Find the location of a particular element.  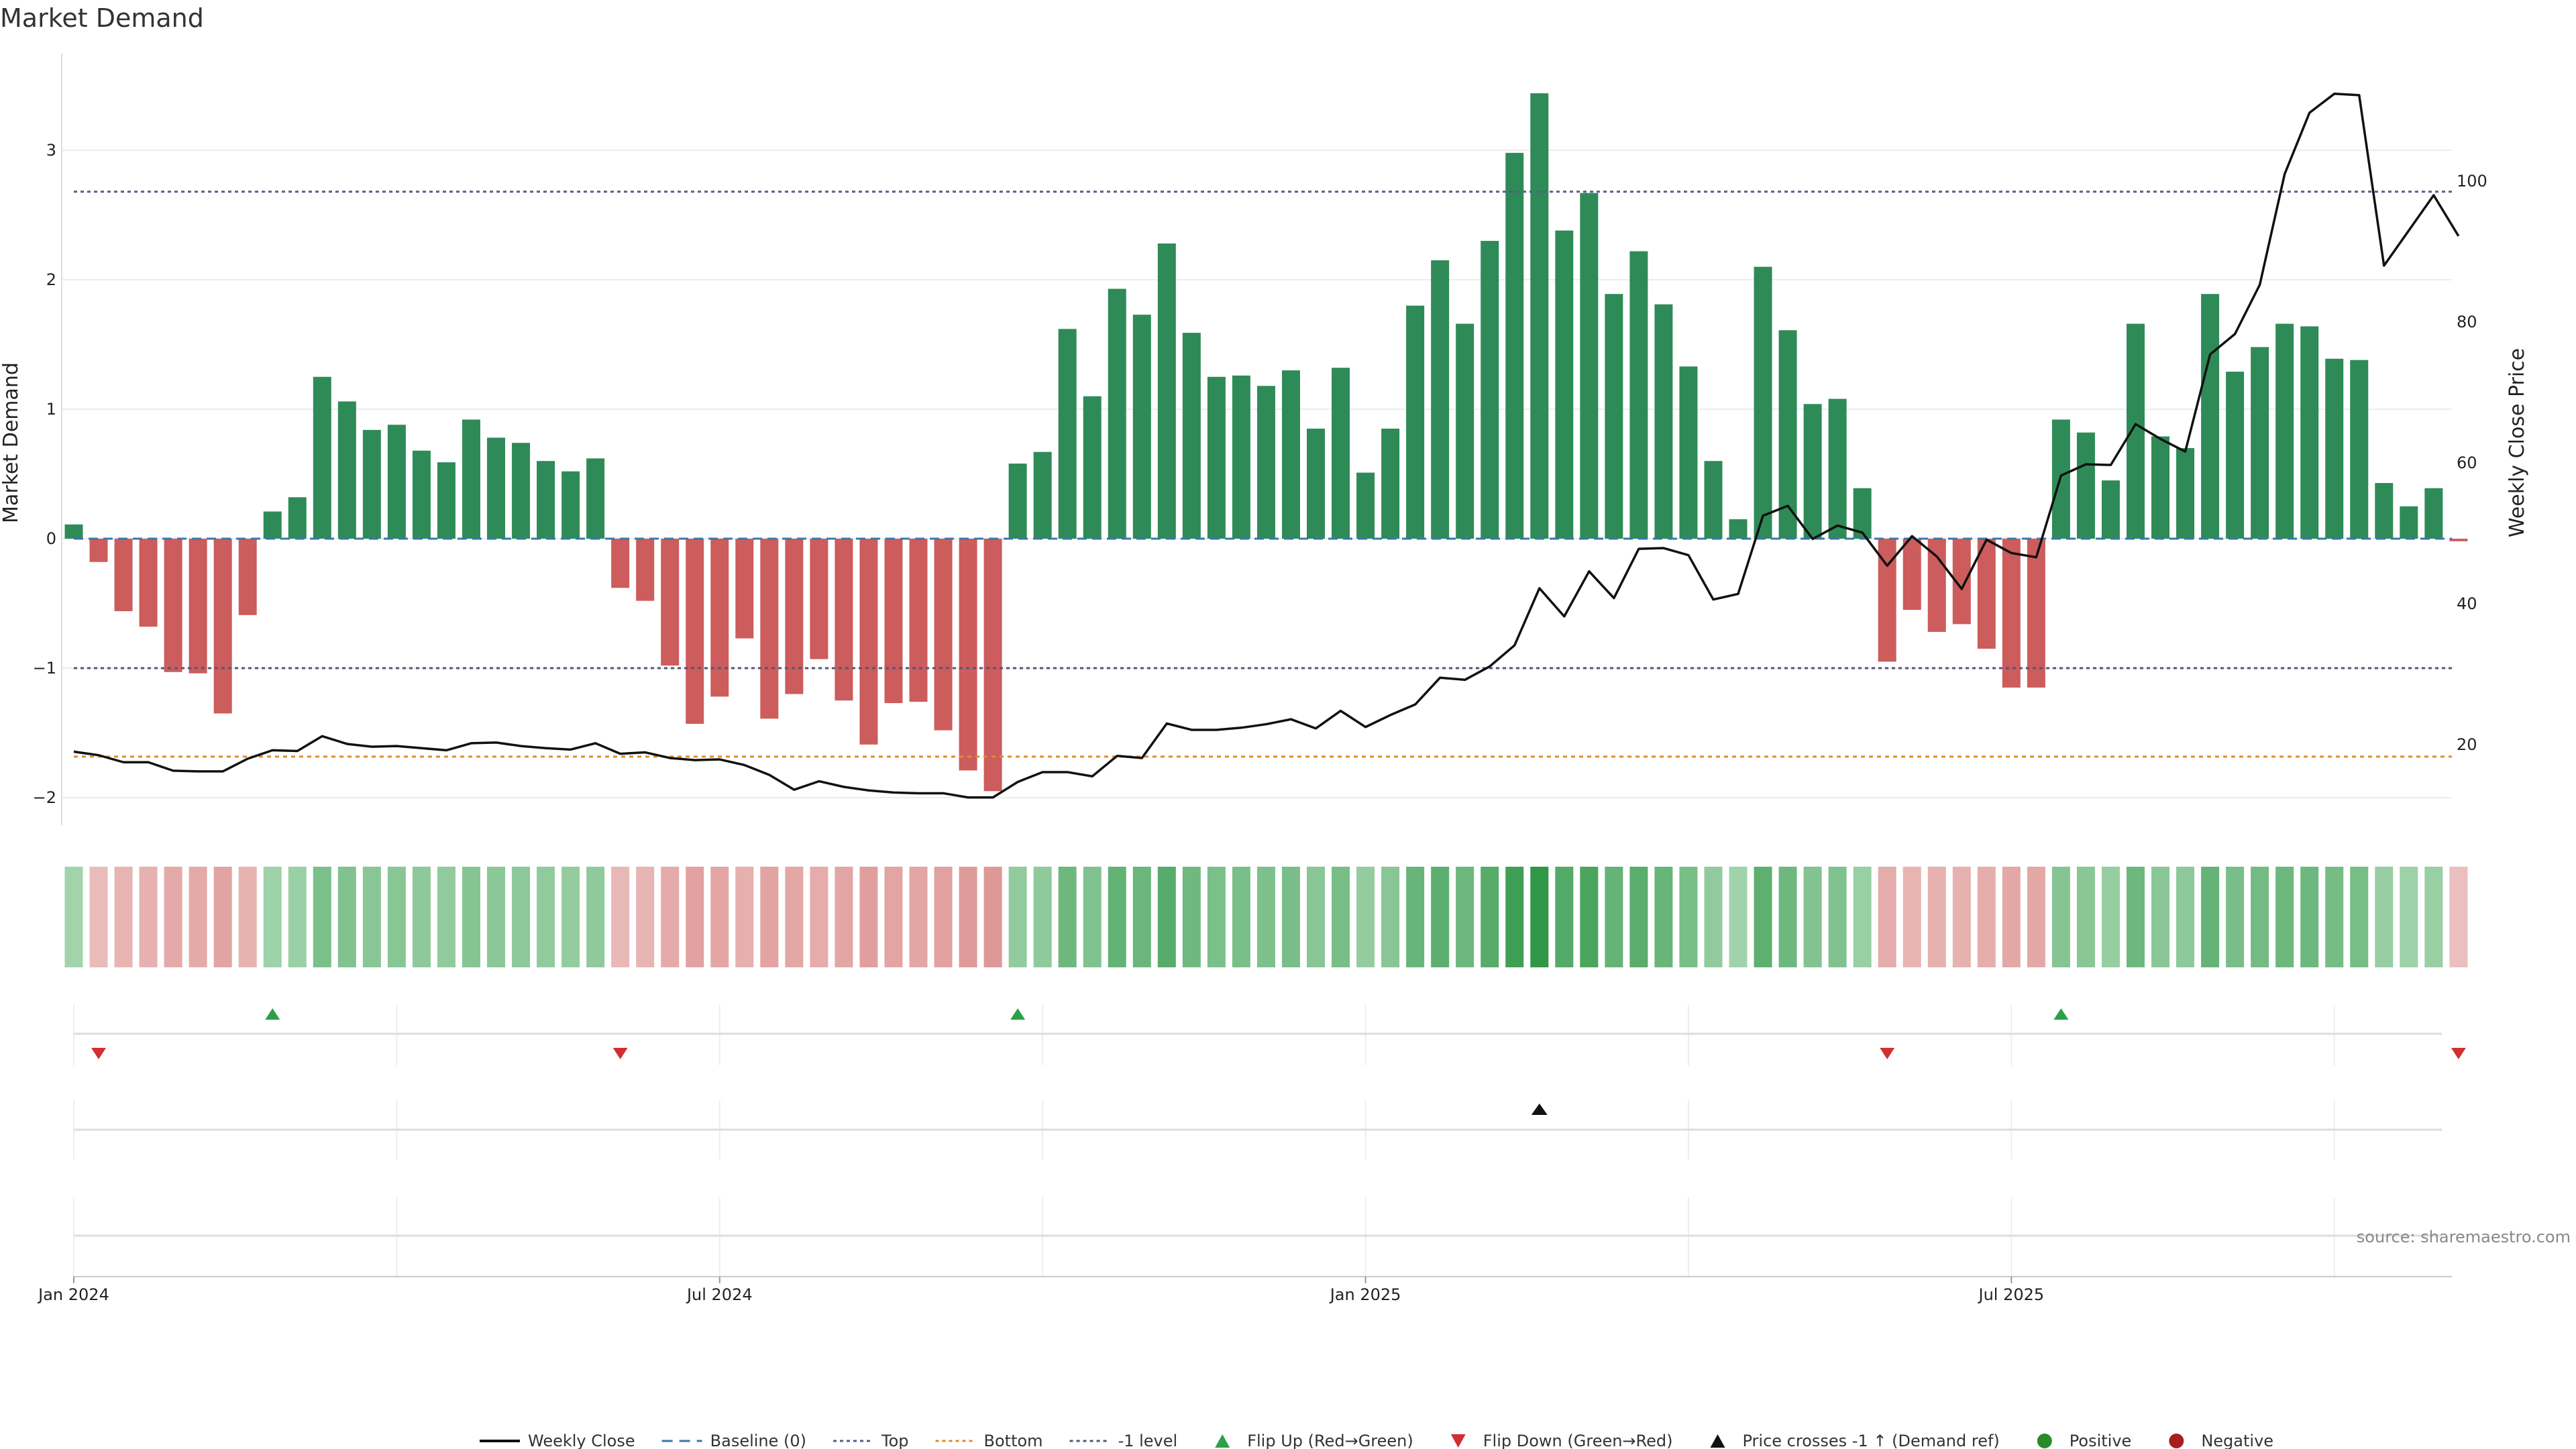

source-note: source: sharemaestro.com is located at coordinates (2464, 1237).